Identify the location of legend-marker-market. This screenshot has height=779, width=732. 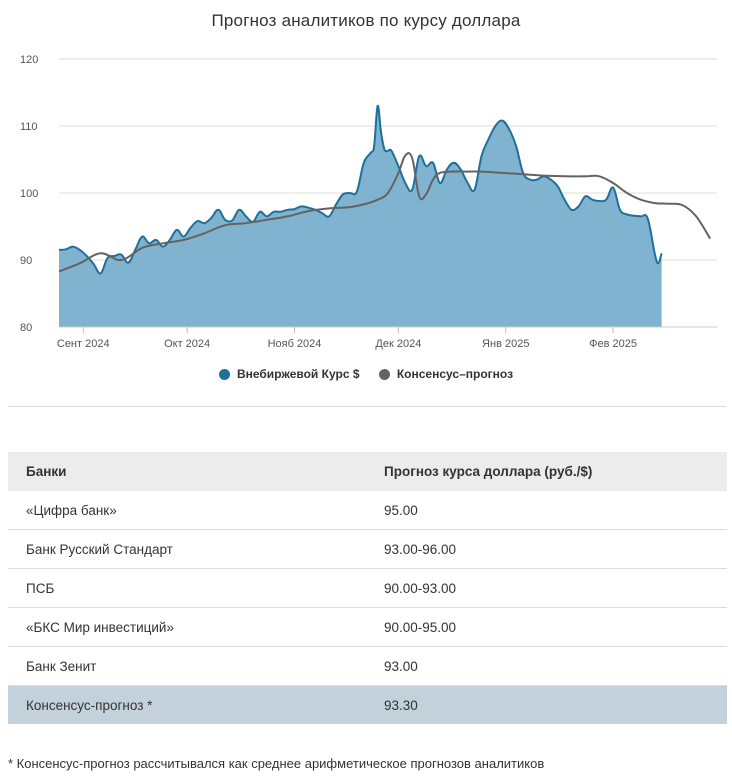
(224, 374).